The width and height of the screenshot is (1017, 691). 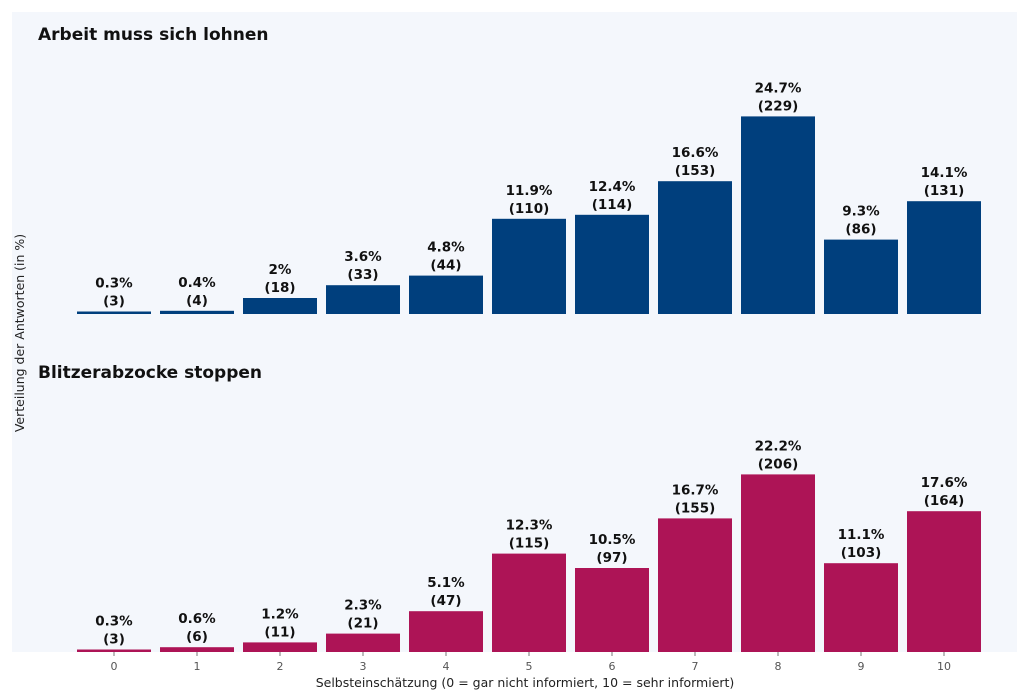 I want to click on bar-percent-label: 0.6%, so click(x=197, y=619).